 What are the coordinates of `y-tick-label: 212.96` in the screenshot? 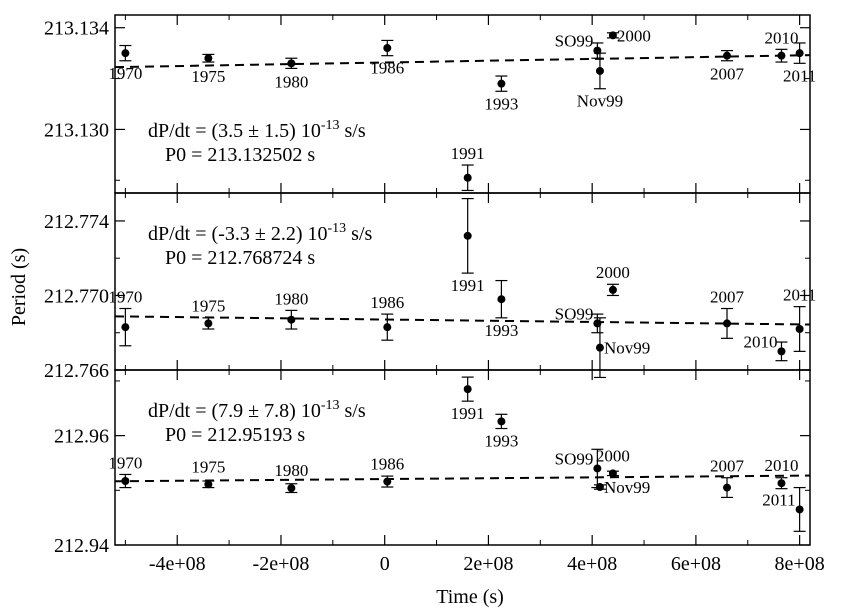 It's located at (81, 437).